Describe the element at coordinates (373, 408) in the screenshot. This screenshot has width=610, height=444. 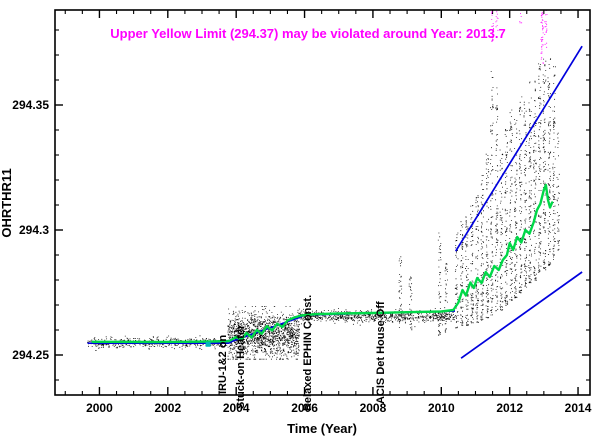
I see `x-tick-label: 2008` at that location.